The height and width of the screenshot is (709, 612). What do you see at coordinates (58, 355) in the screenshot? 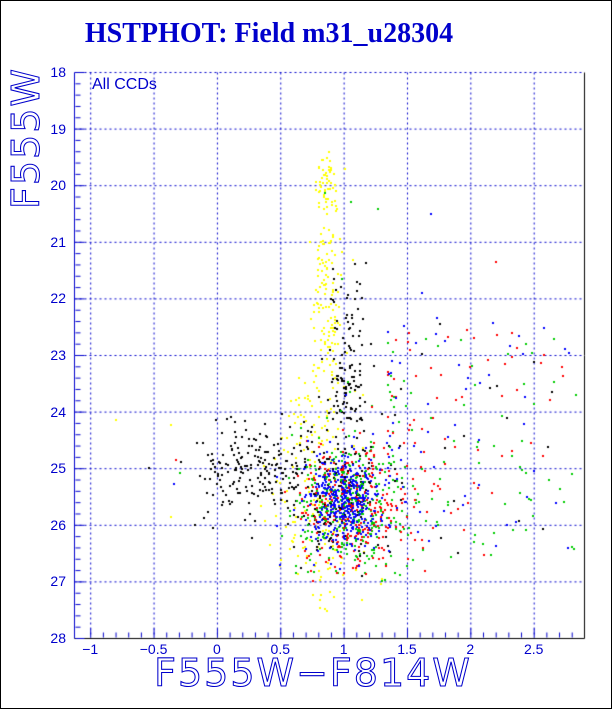
I see `y-tick-label: 23` at bounding box center [58, 355].